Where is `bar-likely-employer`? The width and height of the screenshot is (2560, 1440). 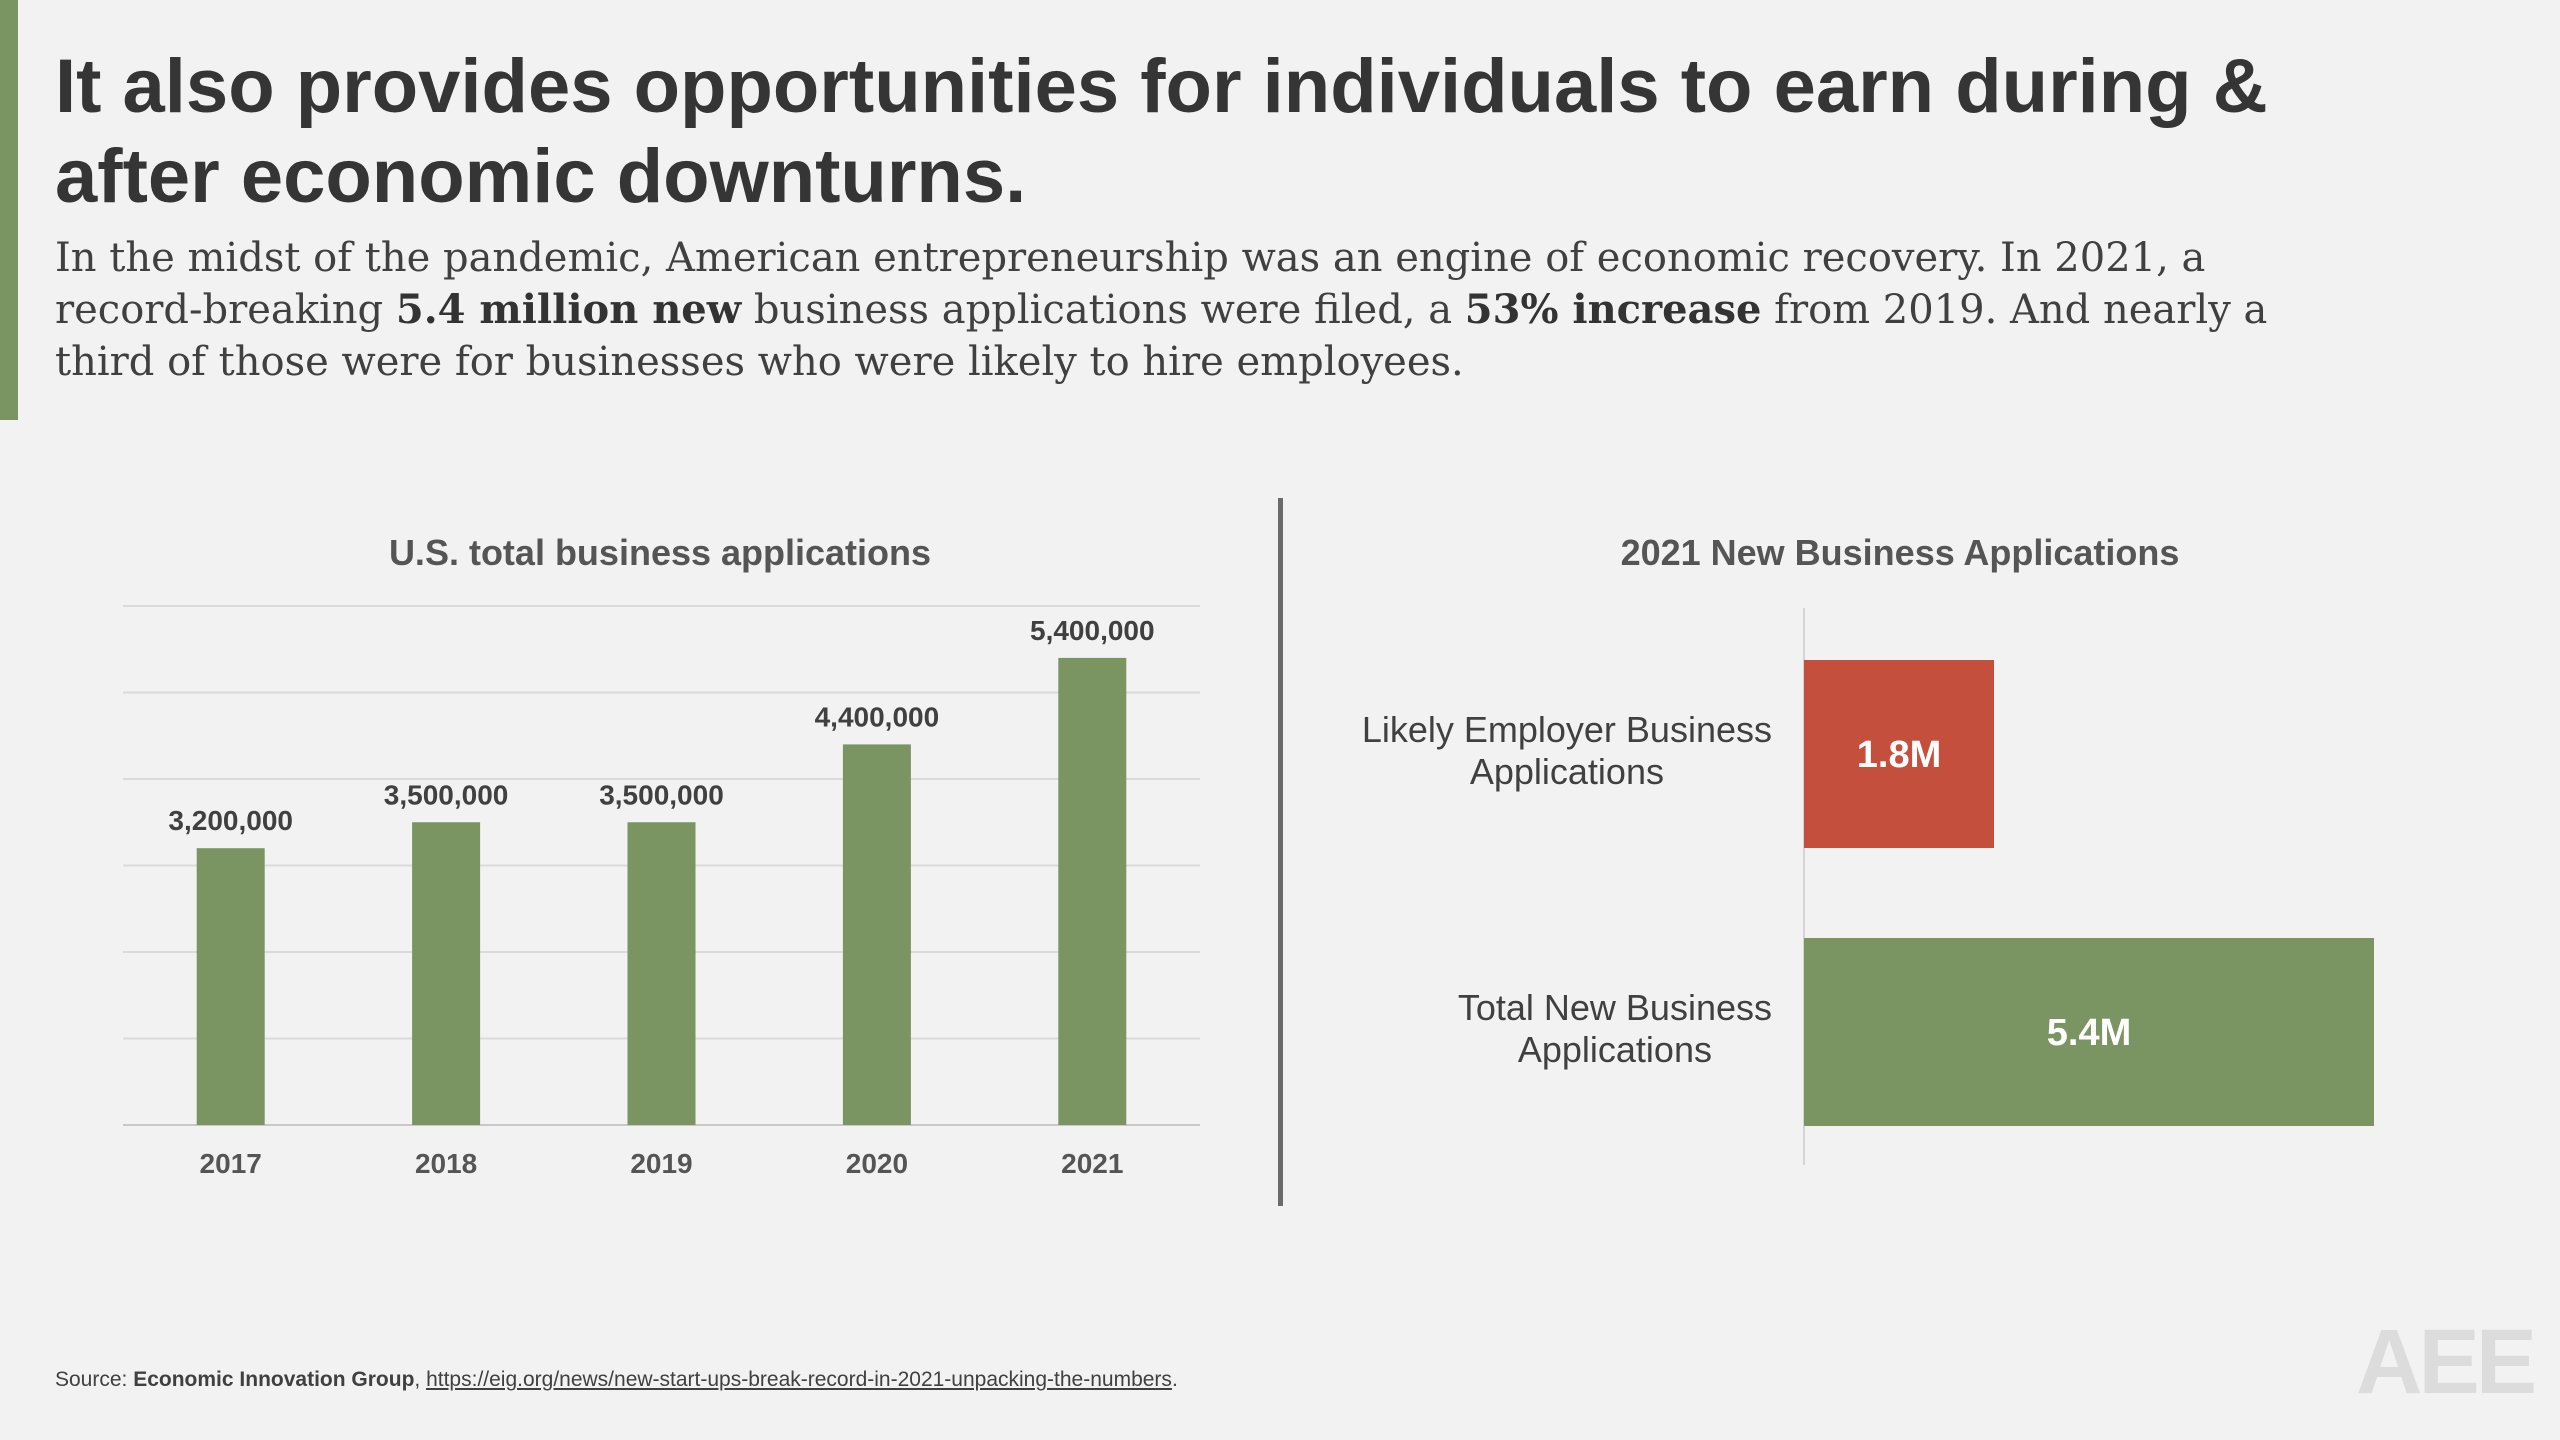
bar-likely-employer is located at coordinates (1899, 754).